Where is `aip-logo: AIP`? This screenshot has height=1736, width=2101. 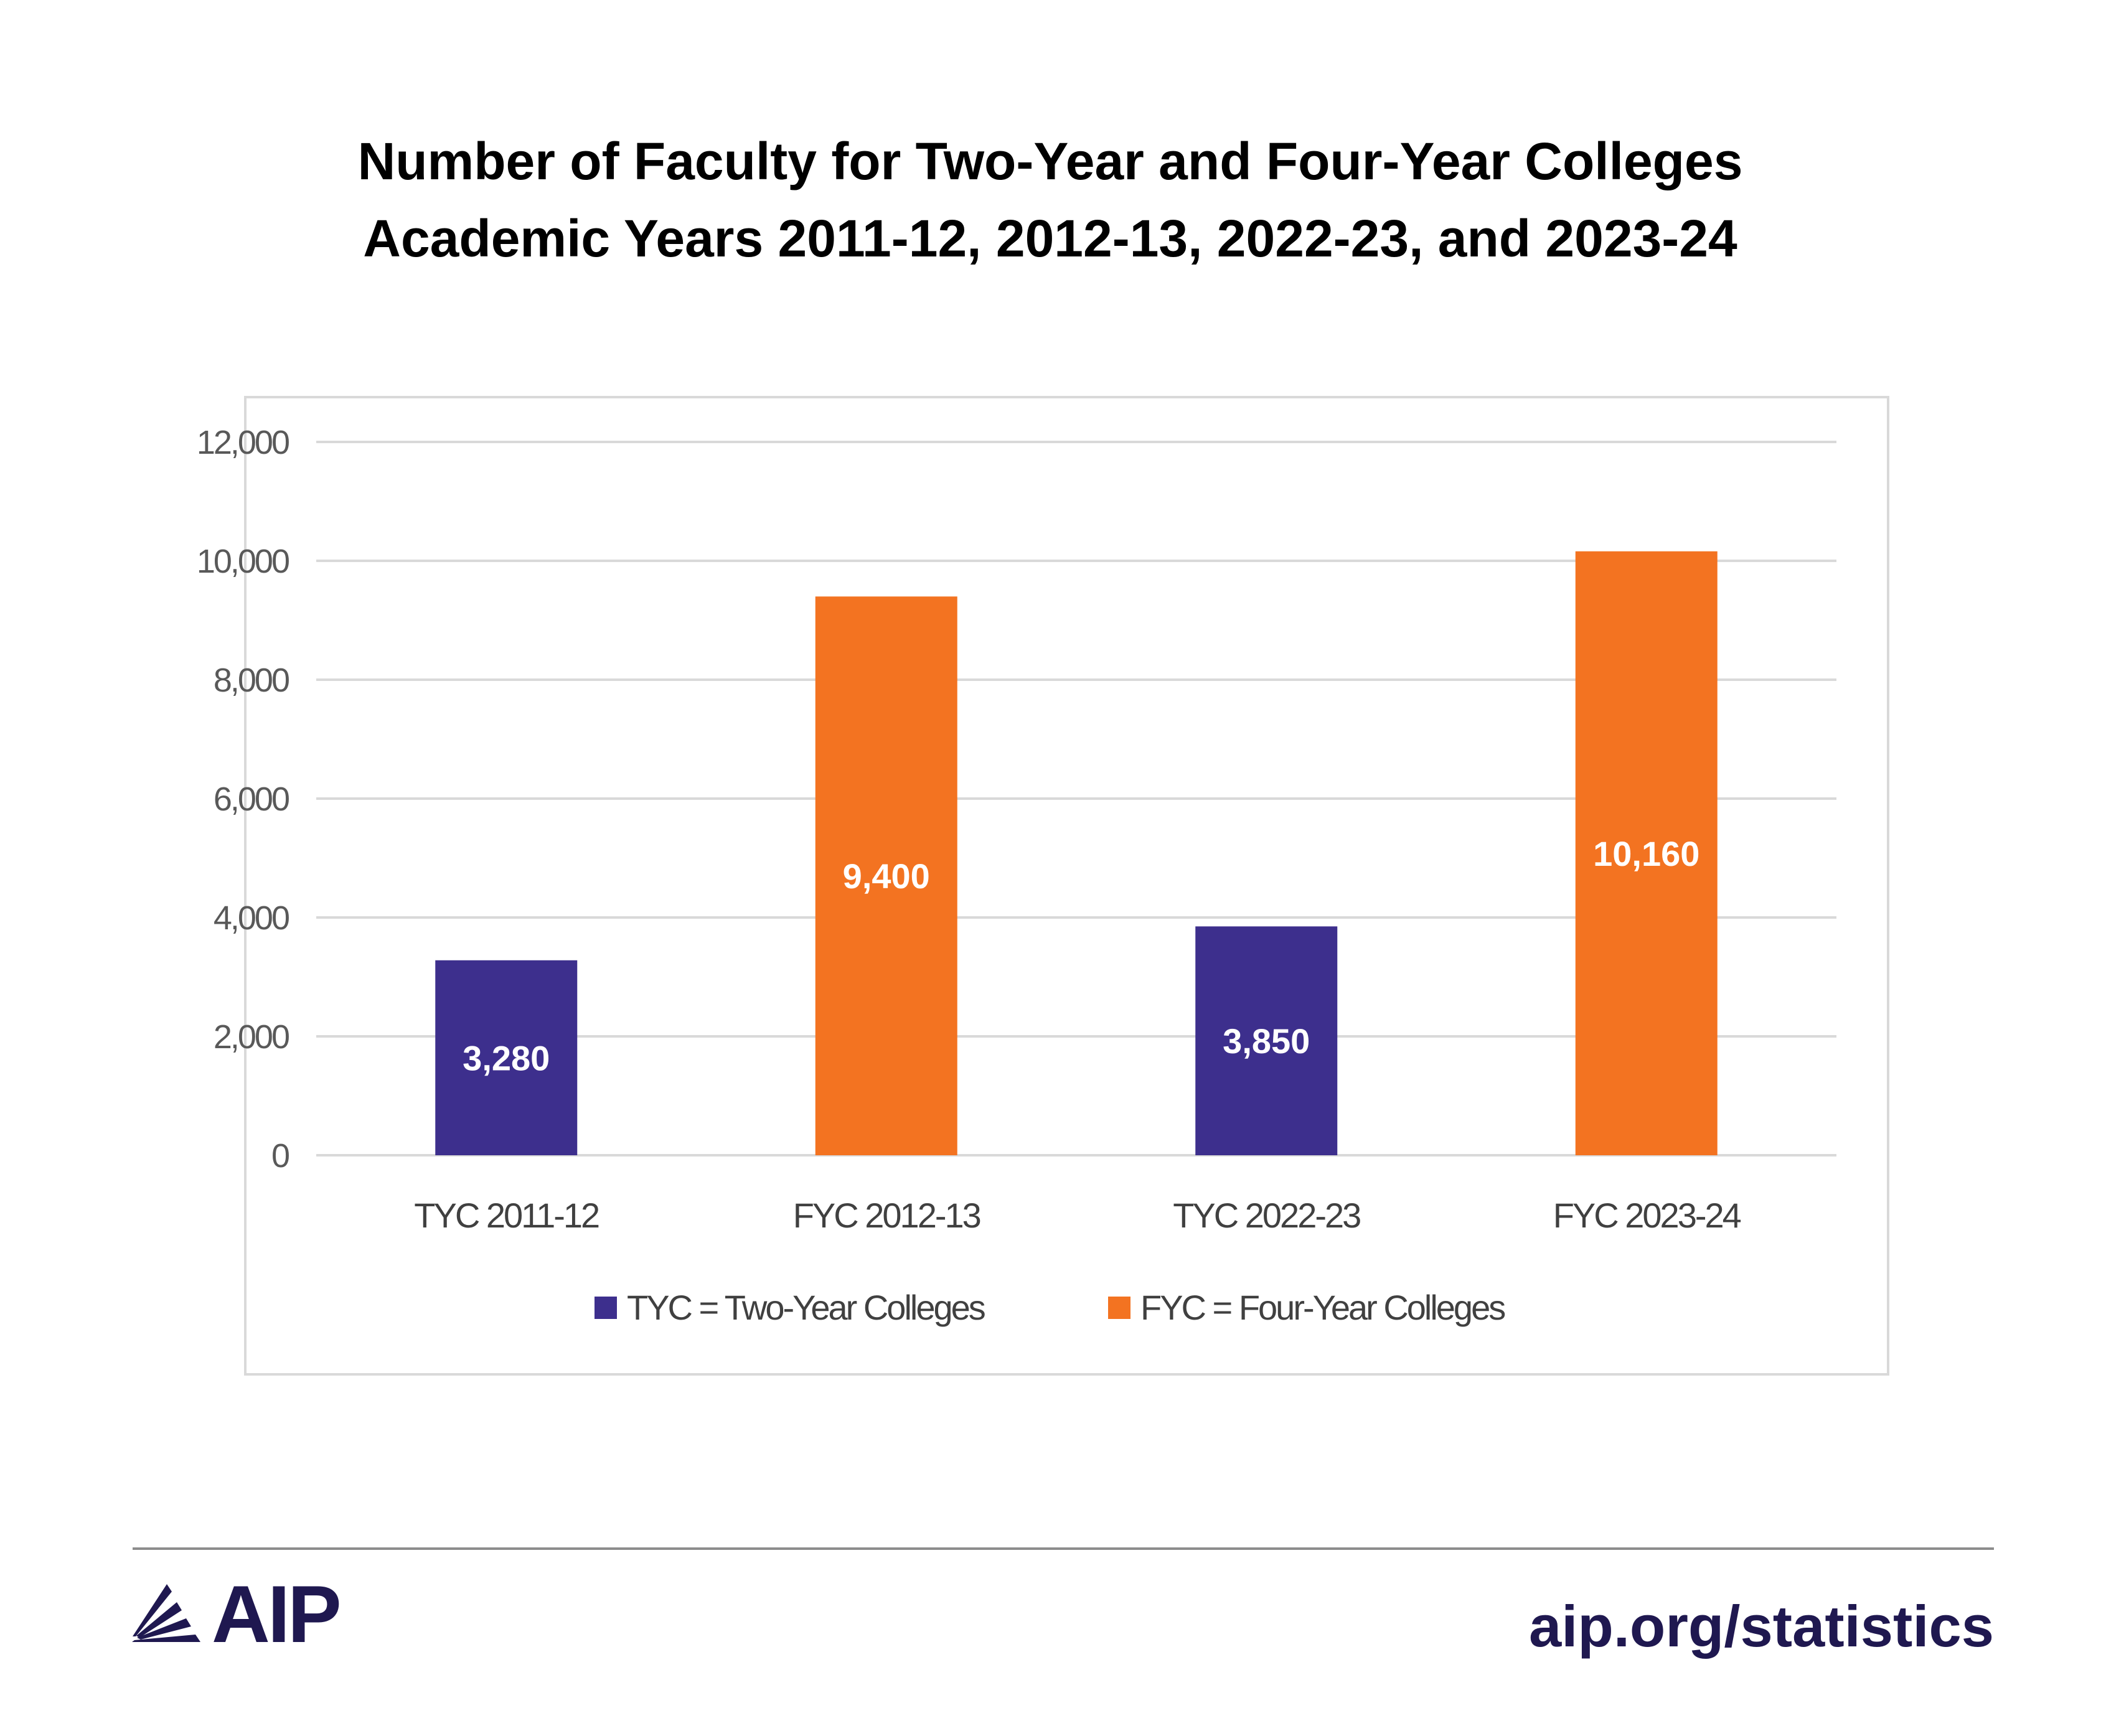
aip-logo: AIP is located at coordinates (237, 1614).